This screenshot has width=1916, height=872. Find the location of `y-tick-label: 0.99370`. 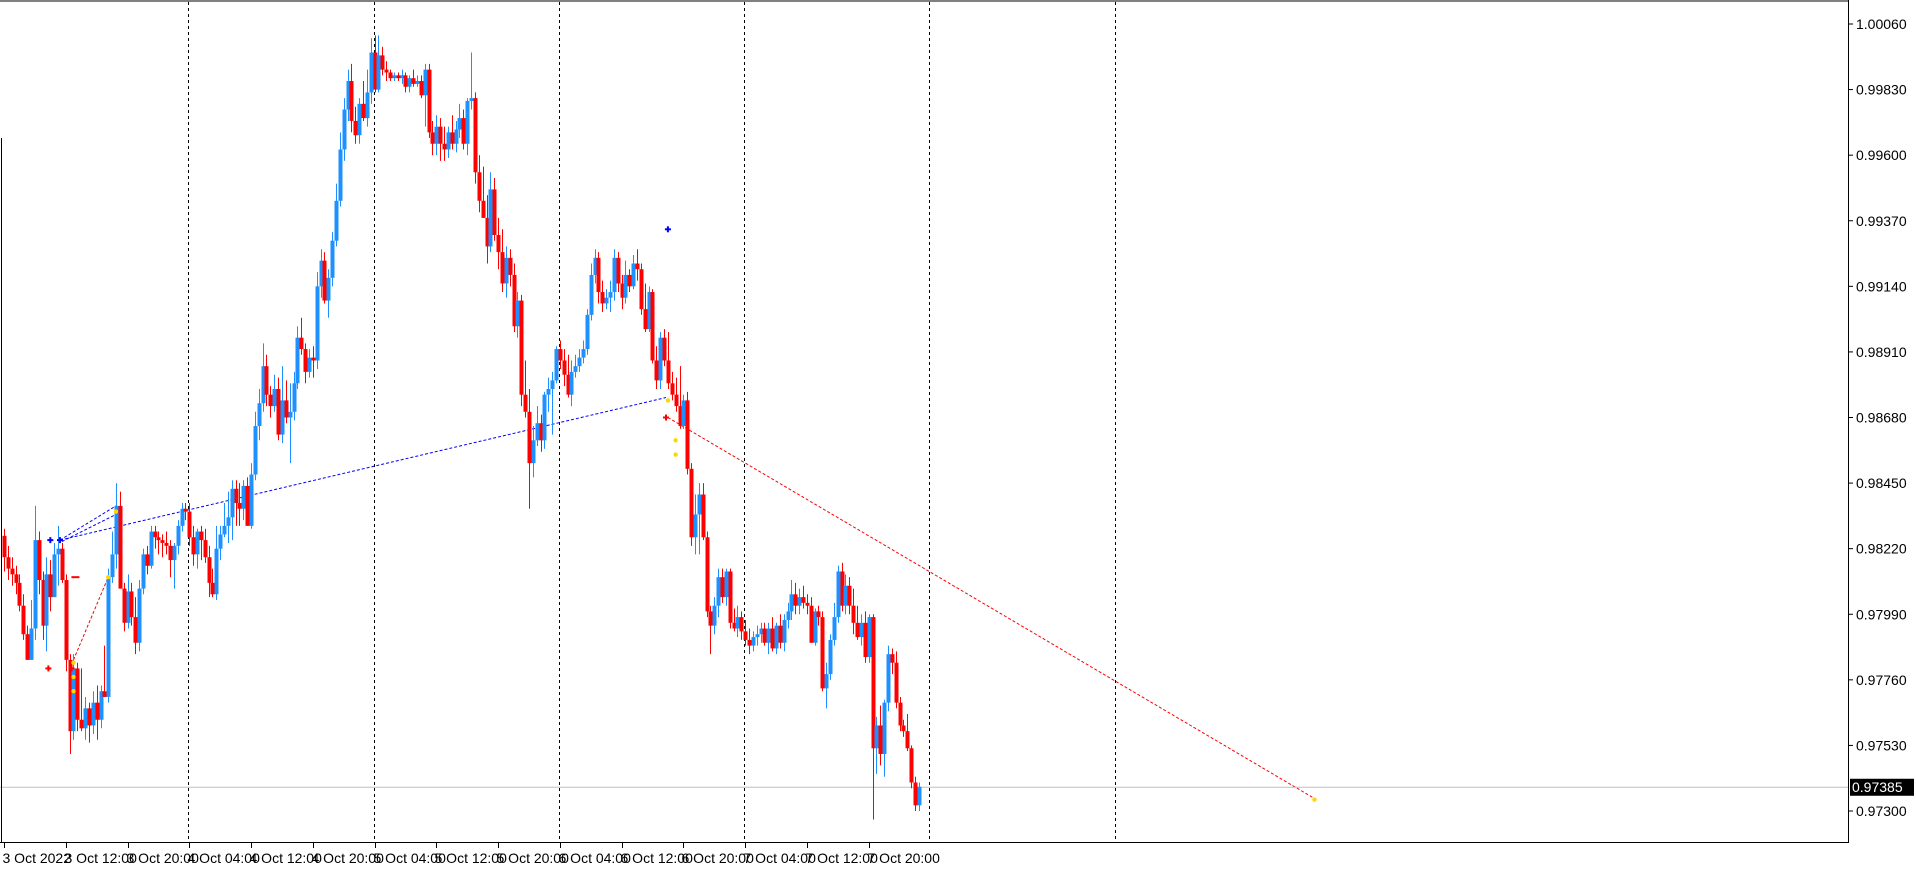

y-tick-label: 0.99370 is located at coordinates (1881, 221).